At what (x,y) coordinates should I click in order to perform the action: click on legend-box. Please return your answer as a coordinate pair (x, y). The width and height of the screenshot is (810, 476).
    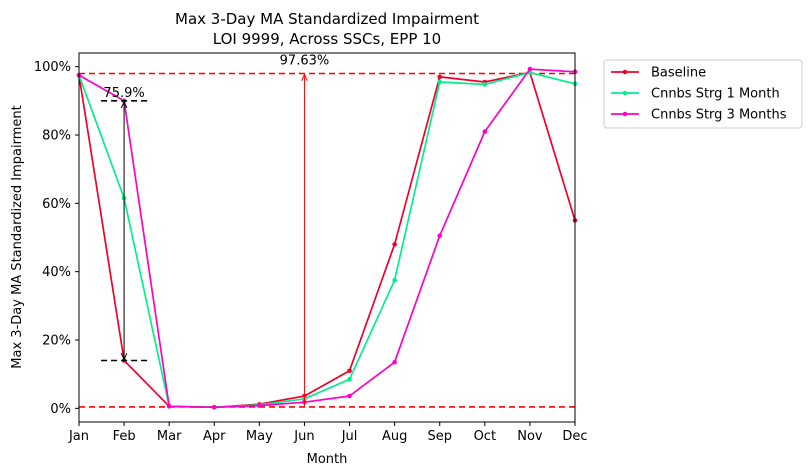
    Looking at the image, I should click on (703, 94).